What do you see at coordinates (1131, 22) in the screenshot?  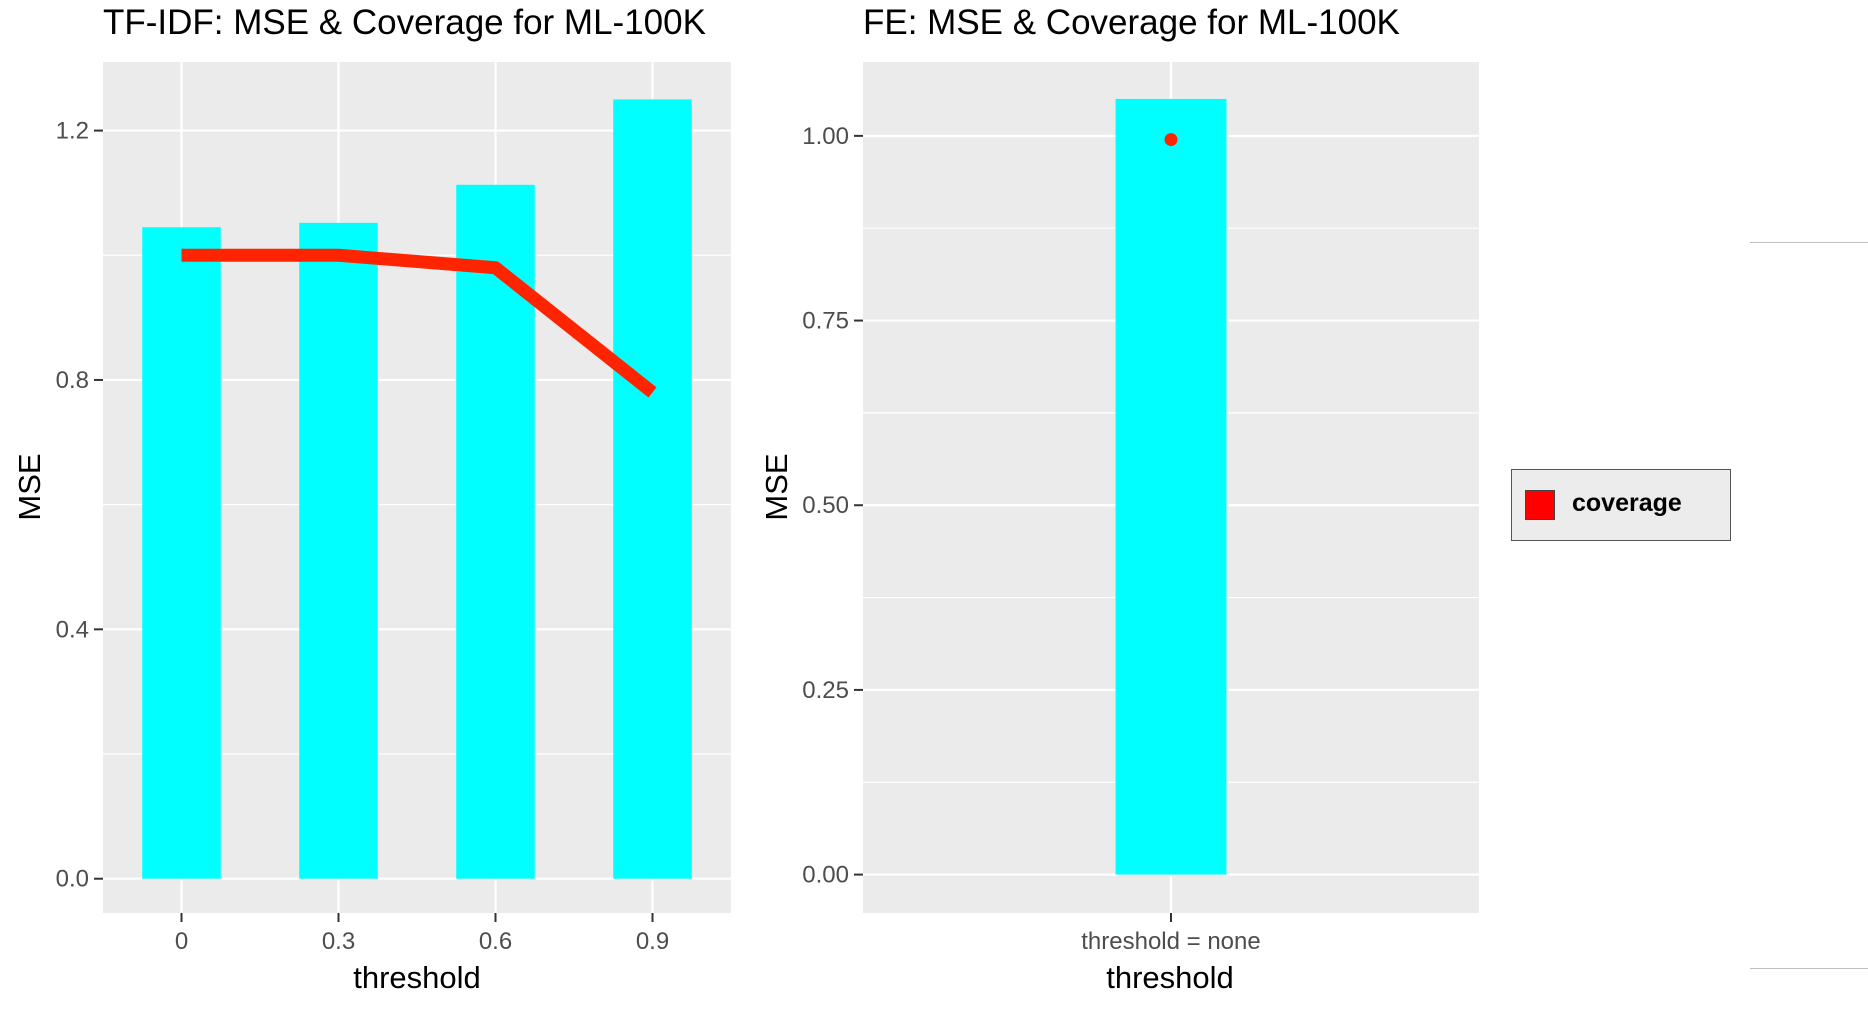 I see `chart-title: FE: MSE & Coverage for ML-100K` at bounding box center [1131, 22].